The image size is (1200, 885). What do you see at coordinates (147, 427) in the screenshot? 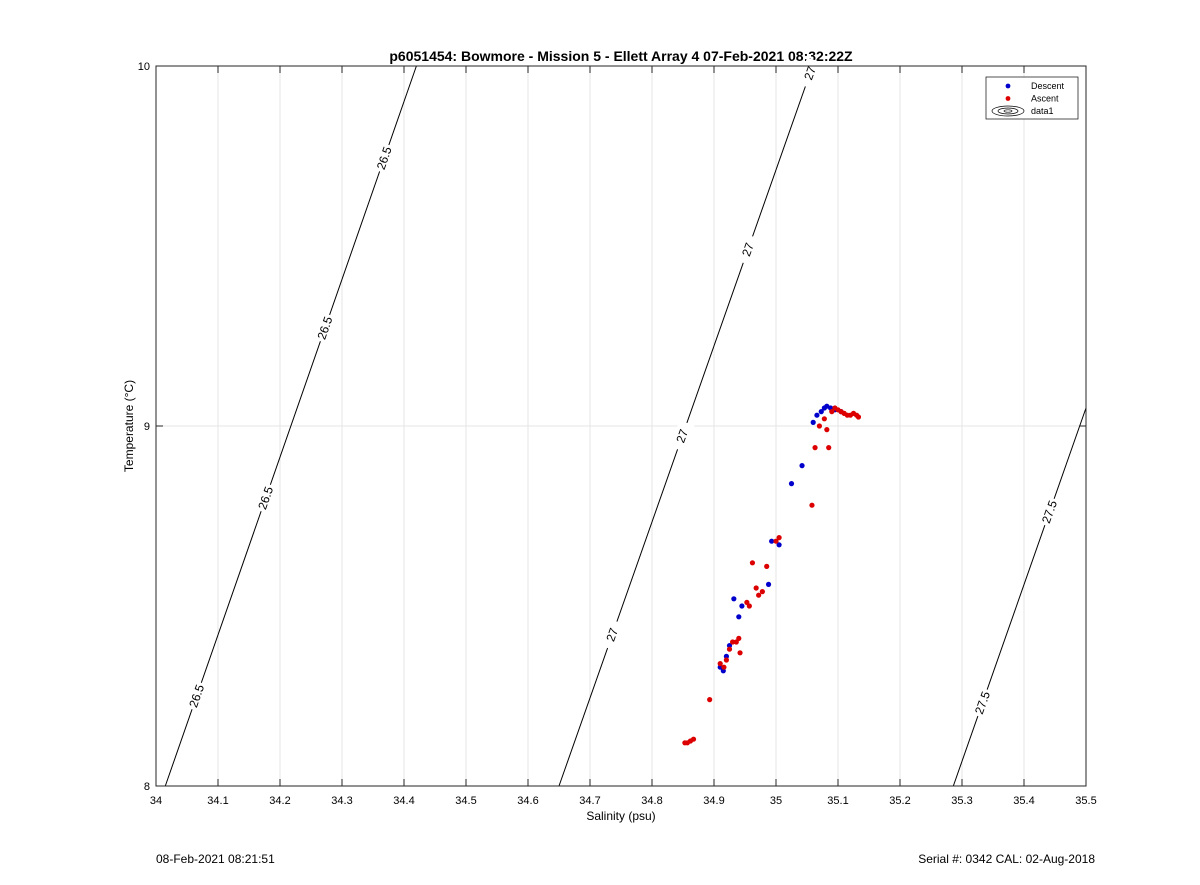
I see `y-tick-label: 9` at bounding box center [147, 427].